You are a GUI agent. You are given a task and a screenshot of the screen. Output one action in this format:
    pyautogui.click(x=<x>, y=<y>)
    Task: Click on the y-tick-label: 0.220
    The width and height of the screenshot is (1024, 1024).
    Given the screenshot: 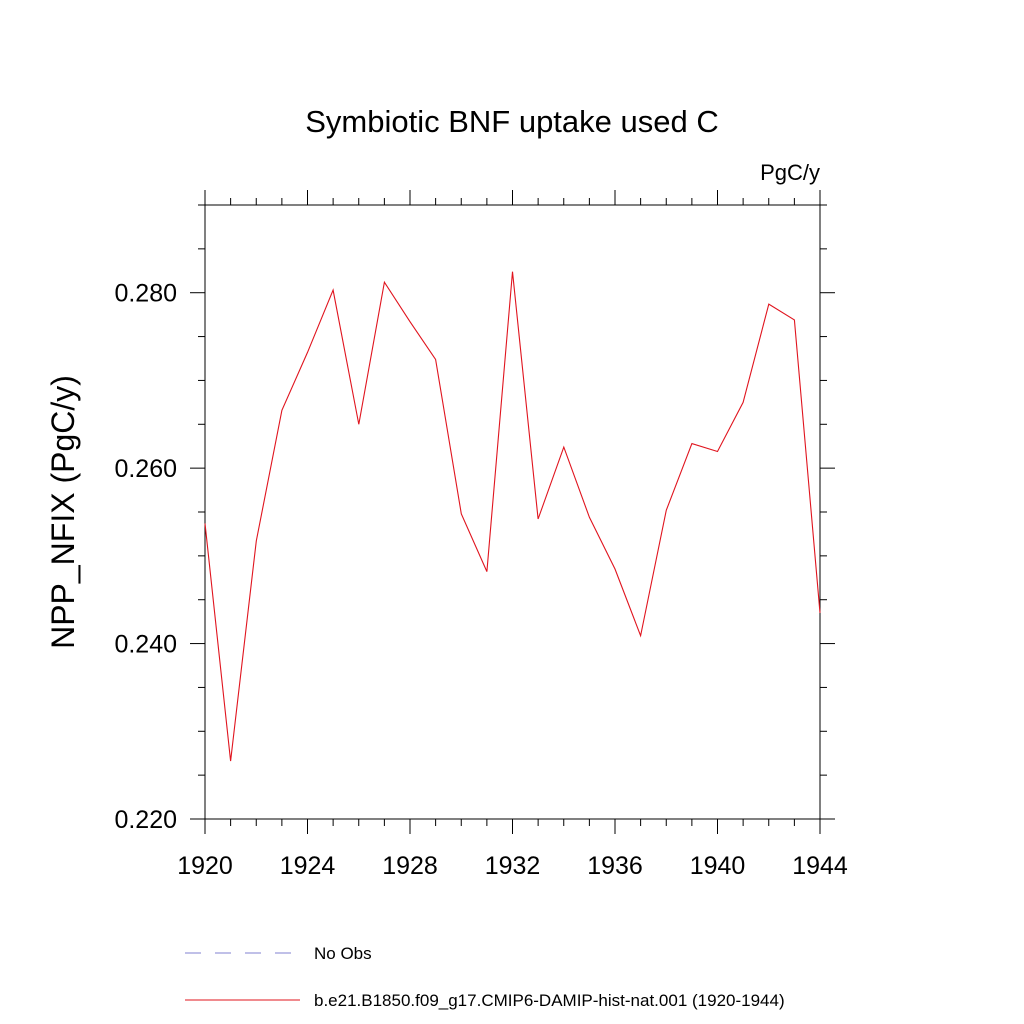 What is the action you would take?
    pyautogui.click(x=145, y=820)
    